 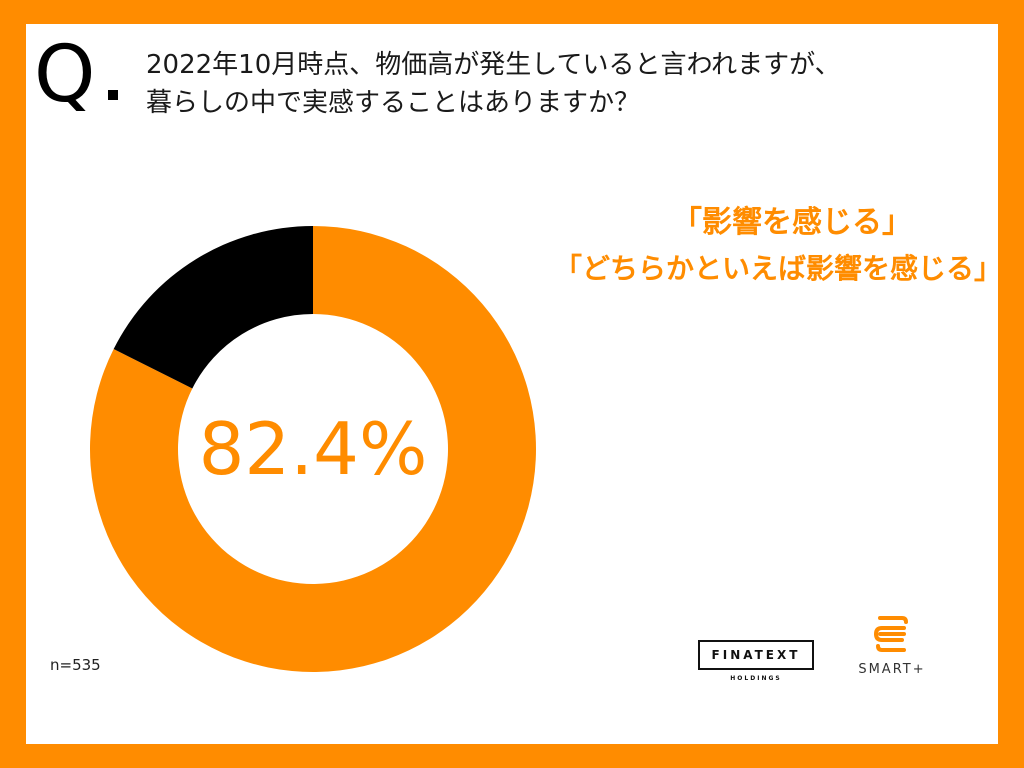 I want to click on finatext-logo-subtext: HOLDINGS, so click(x=756, y=678).